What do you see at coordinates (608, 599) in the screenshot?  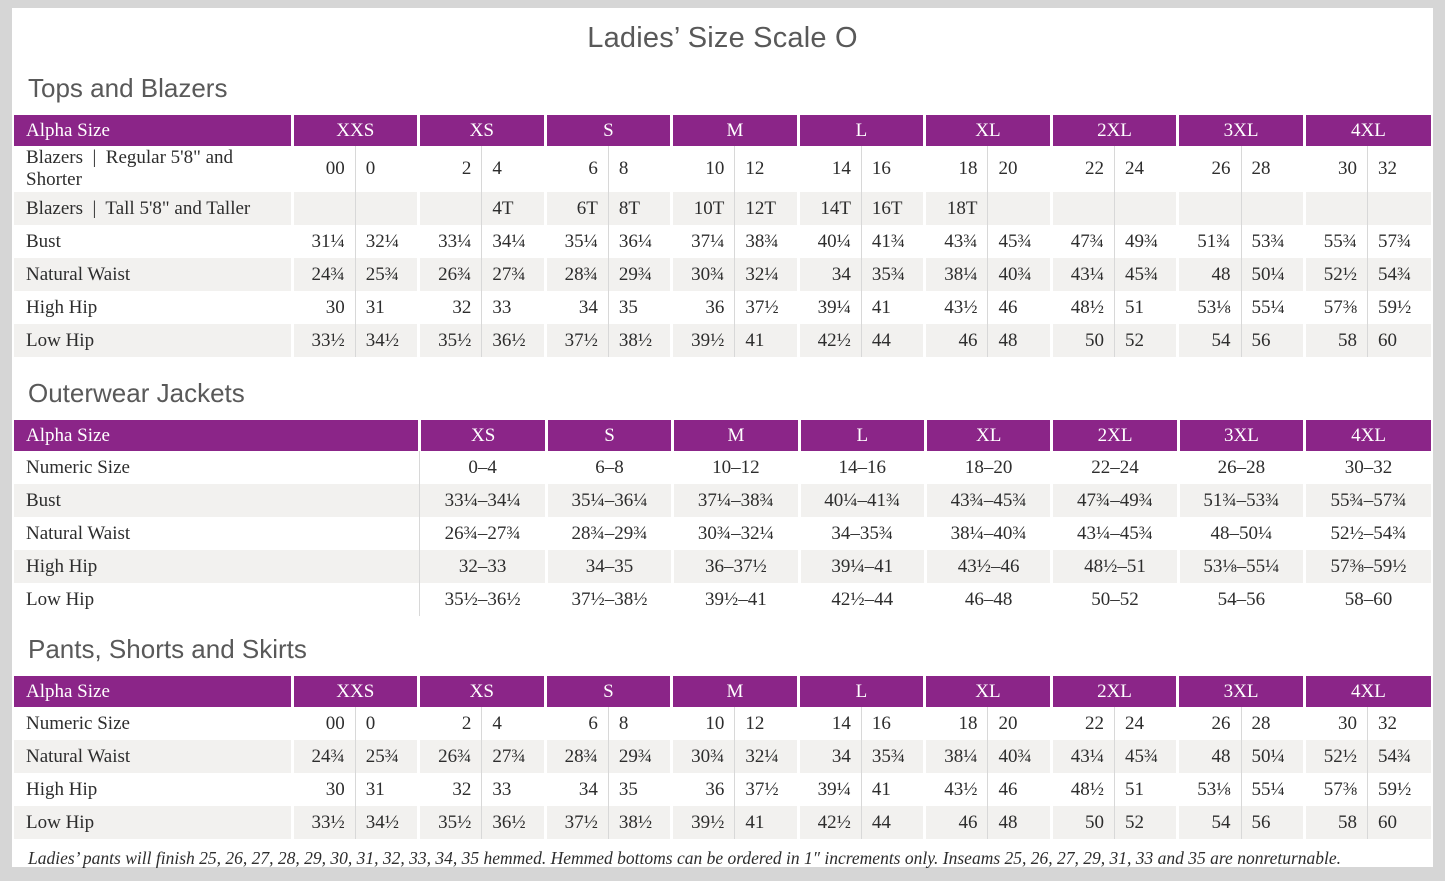 I see `size-value-cell: 37½–38½` at bounding box center [608, 599].